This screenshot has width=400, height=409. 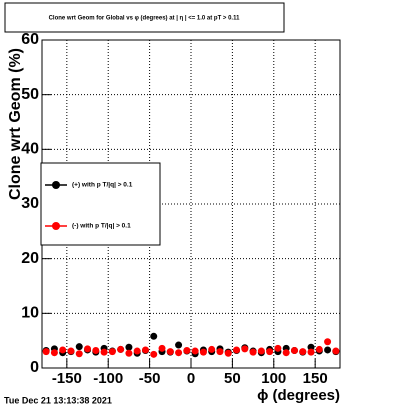 What do you see at coordinates (30, 94) in the screenshot?
I see `y-tick-label: 50` at bounding box center [30, 94].